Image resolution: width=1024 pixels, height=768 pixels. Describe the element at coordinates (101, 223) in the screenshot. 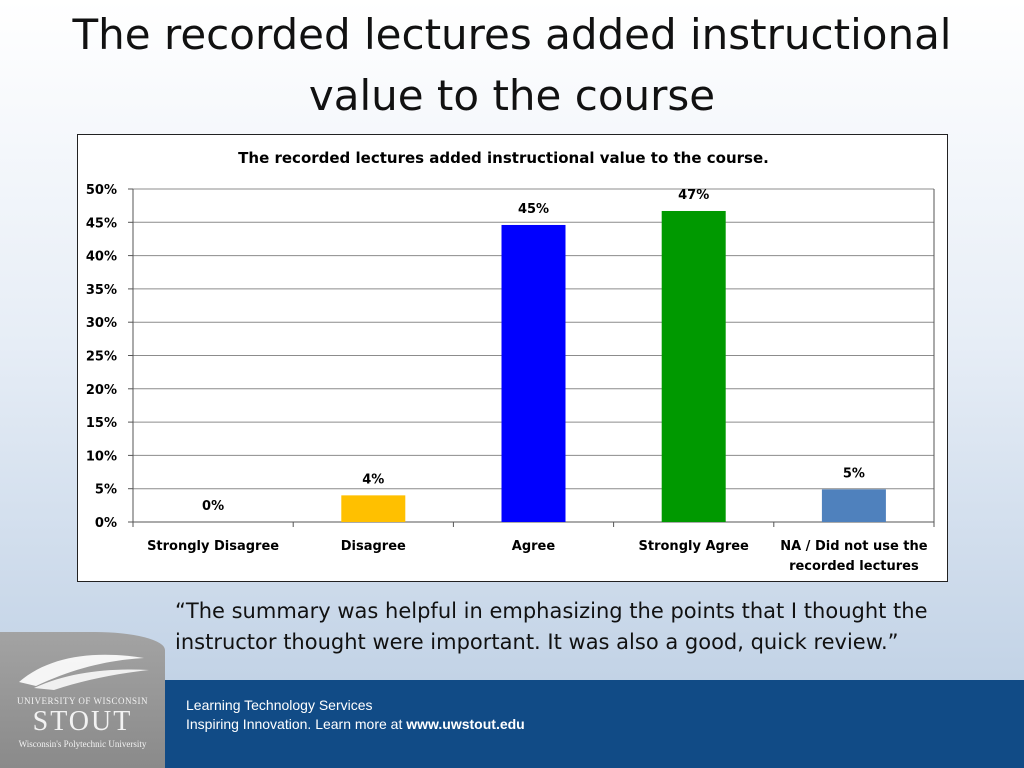

I see `y-tick-label: 45%` at that location.